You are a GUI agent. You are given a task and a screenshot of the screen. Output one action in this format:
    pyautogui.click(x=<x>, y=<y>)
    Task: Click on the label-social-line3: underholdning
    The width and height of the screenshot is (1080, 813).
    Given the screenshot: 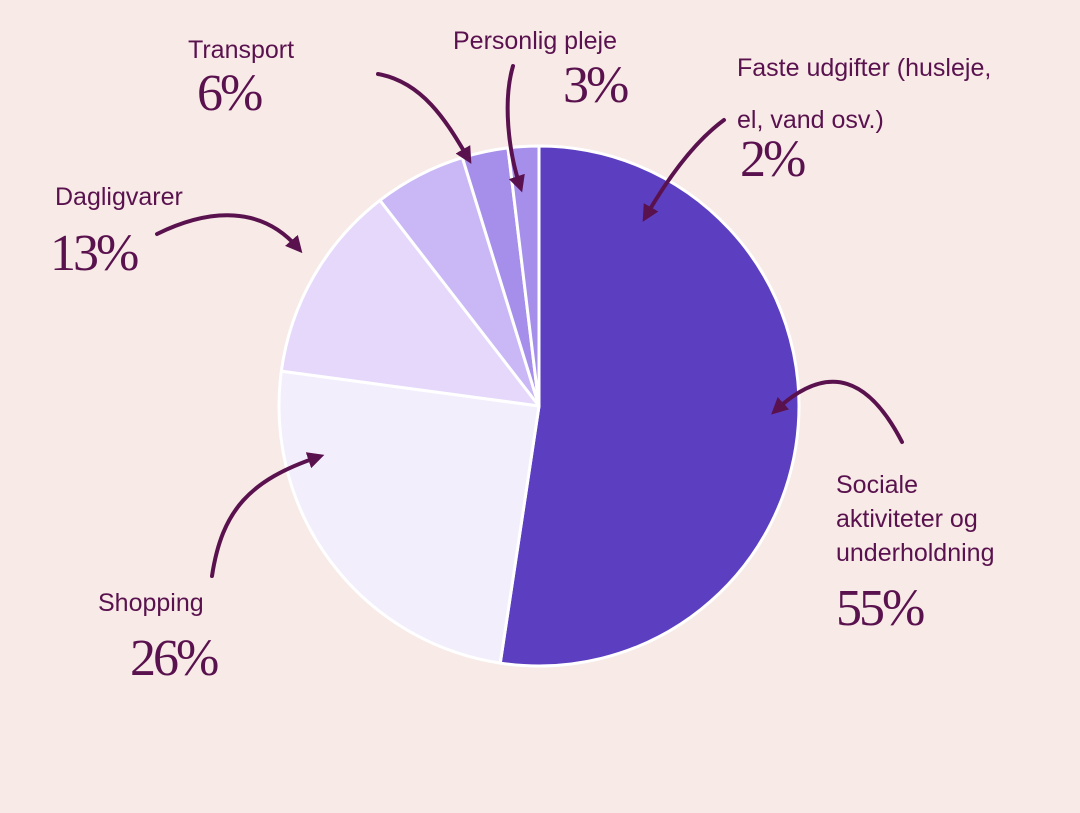 What is the action you would take?
    pyautogui.click(x=915, y=553)
    